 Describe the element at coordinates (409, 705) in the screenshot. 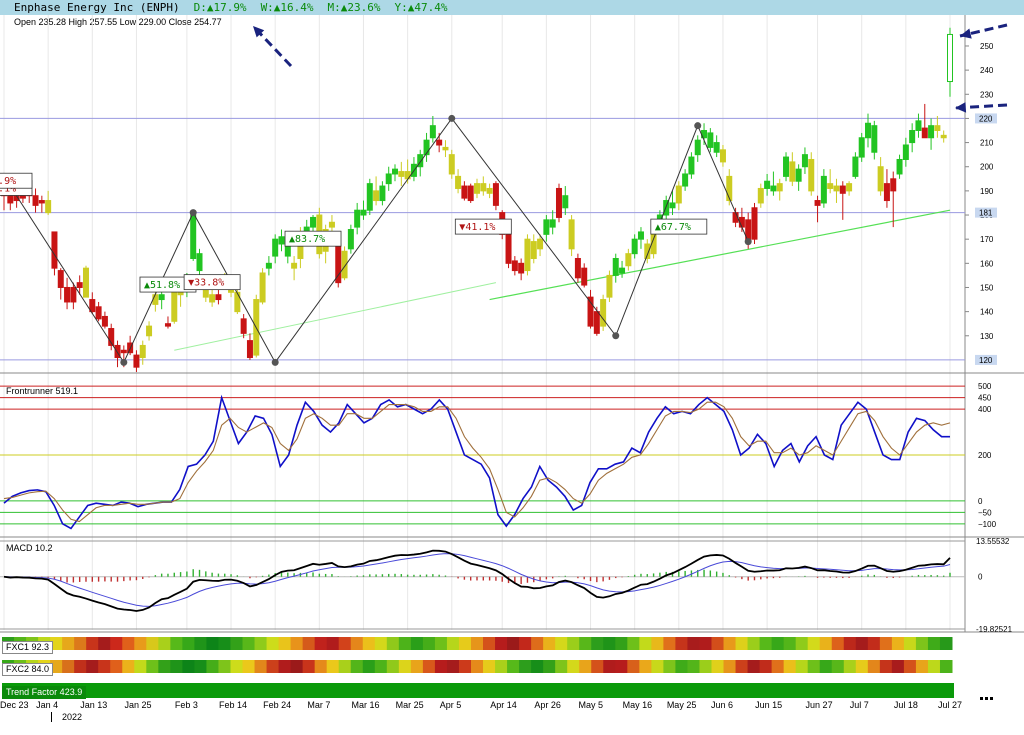

I see `x-tick-label: Mar 25` at that location.